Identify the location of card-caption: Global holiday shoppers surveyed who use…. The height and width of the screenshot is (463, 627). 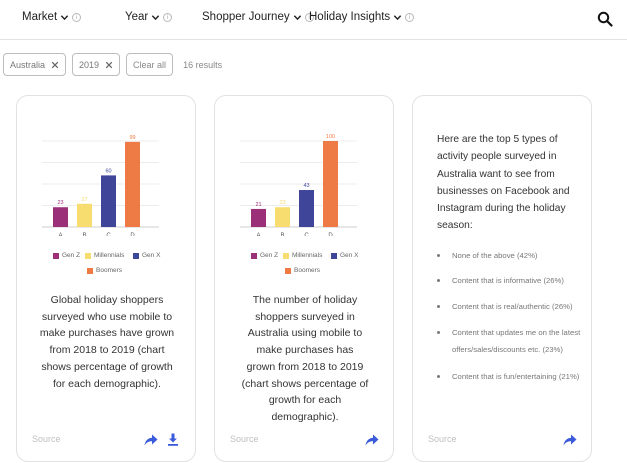
(107, 342).